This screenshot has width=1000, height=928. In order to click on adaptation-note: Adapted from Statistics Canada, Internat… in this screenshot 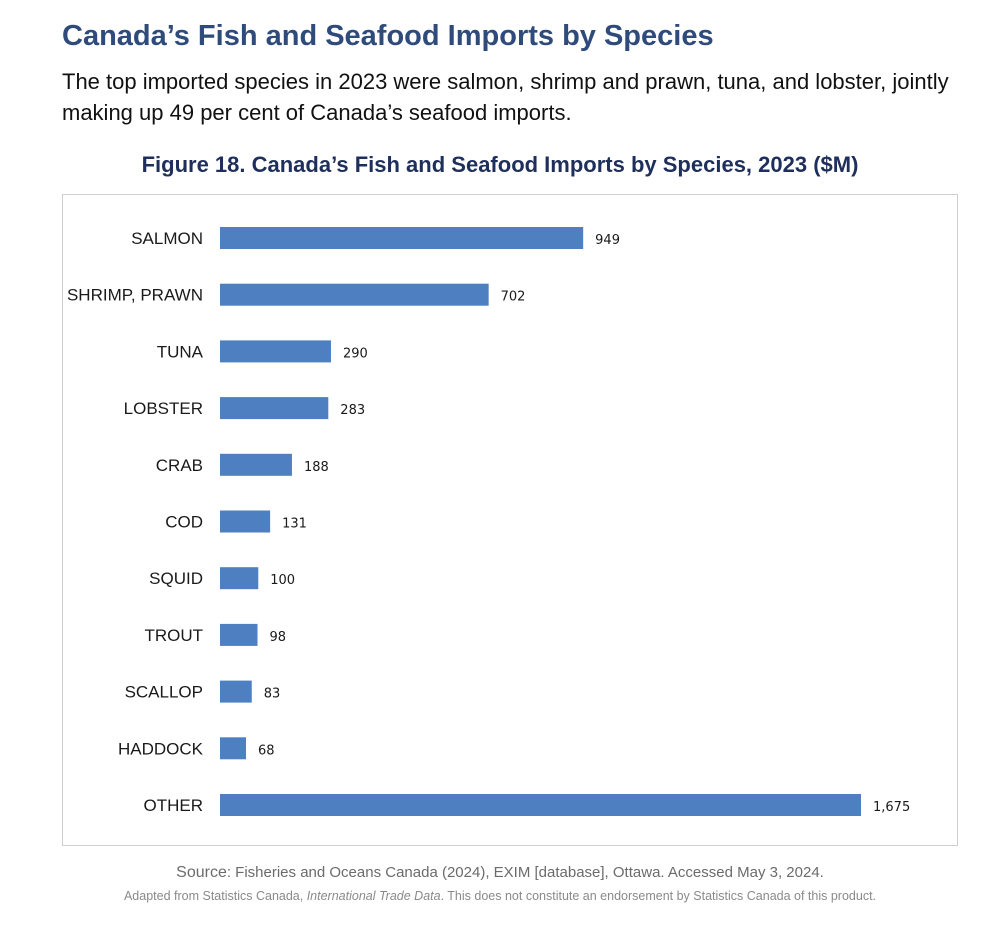, I will do `click(500, 896)`.